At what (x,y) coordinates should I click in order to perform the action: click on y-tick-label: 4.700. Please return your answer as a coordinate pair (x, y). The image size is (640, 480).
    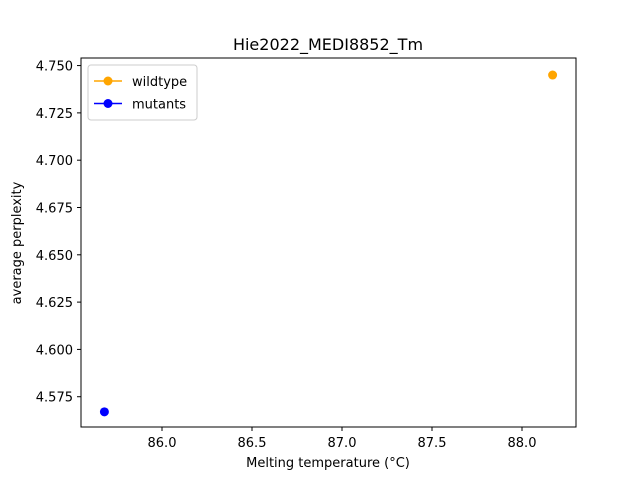
    Looking at the image, I should click on (54, 161).